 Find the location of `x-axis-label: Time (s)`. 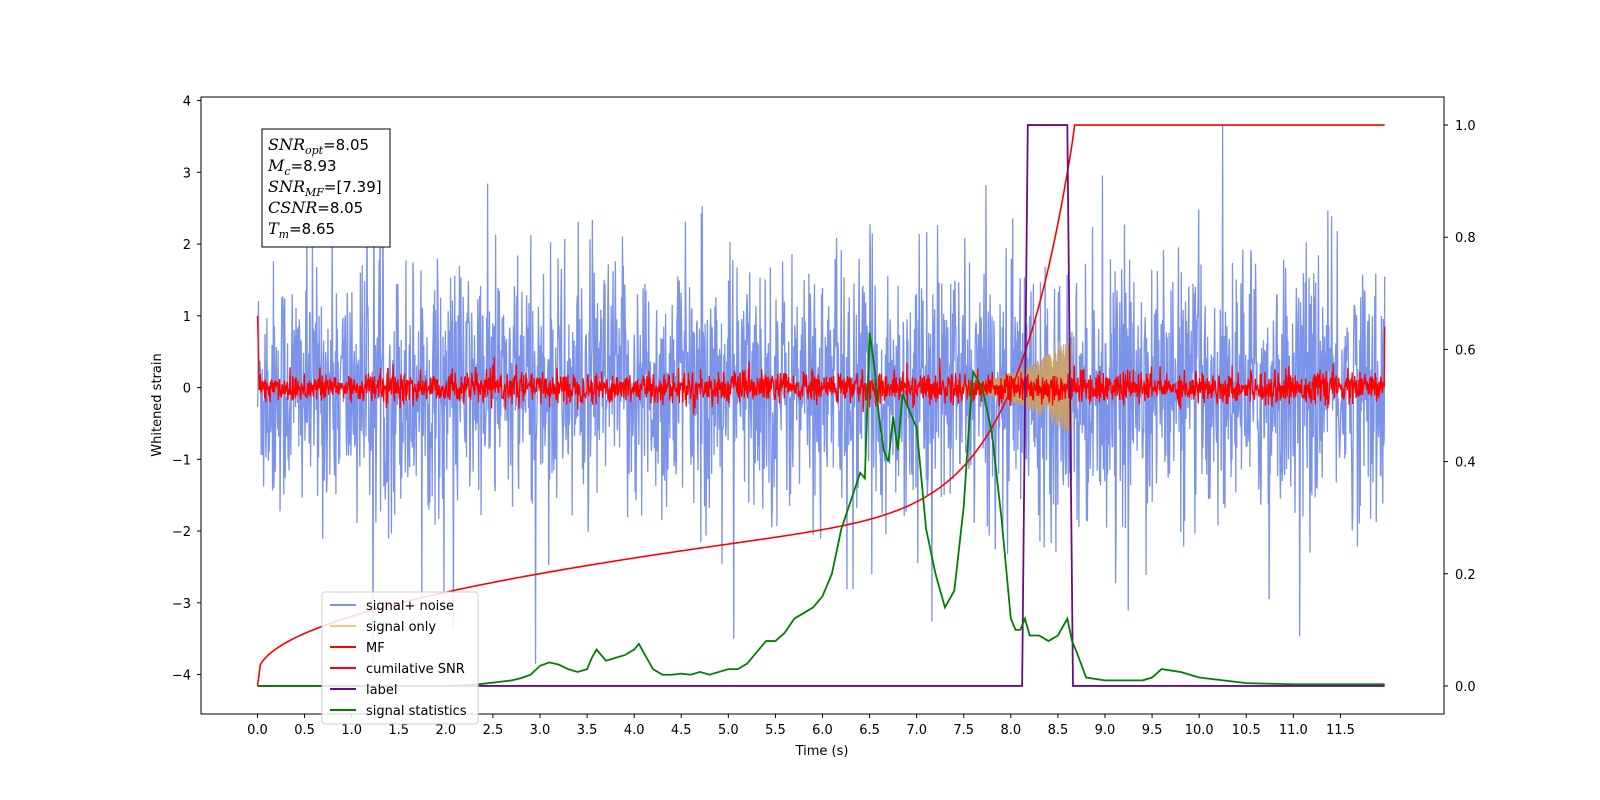

x-axis-label: Time (s) is located at coordinates (822, 751).